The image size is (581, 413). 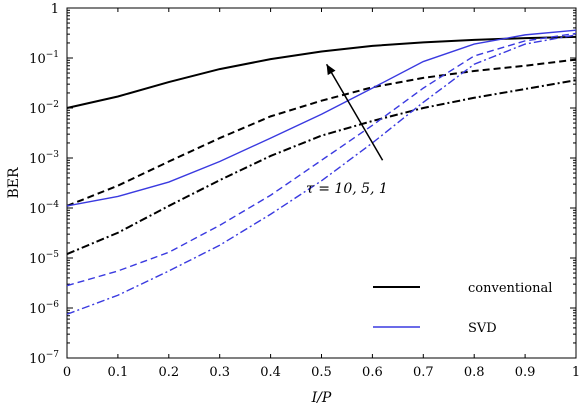 What do you see at coordinates (510, 288) in the screenshot?
I see `legend-label: conventional` at bounding box center [510, 288].